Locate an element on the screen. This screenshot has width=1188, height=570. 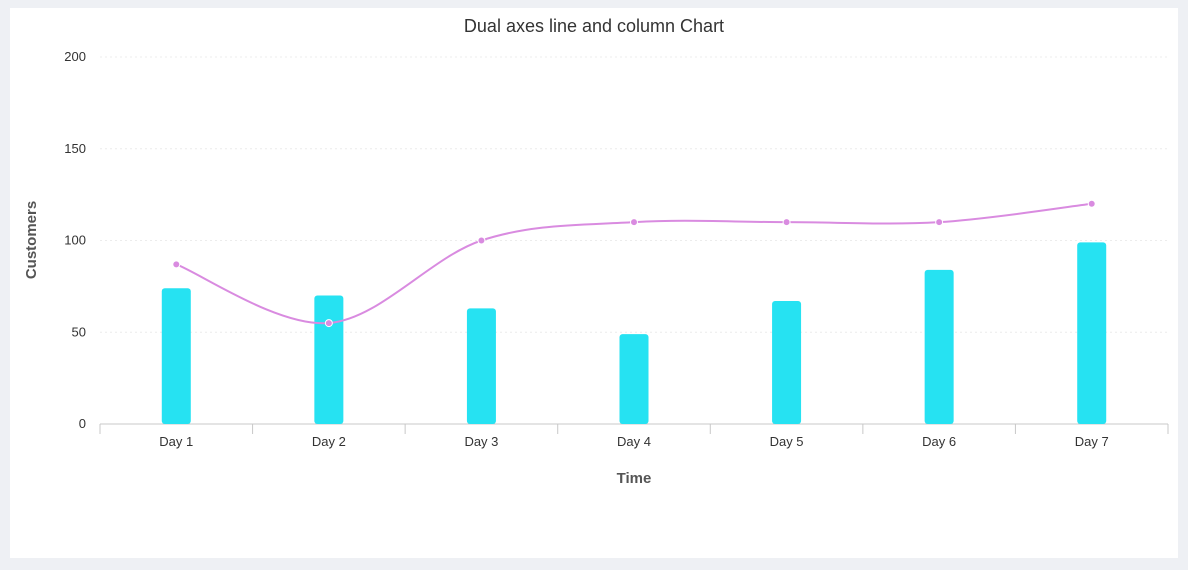
x-axis-title: Time is located at coordinates (634, 478).